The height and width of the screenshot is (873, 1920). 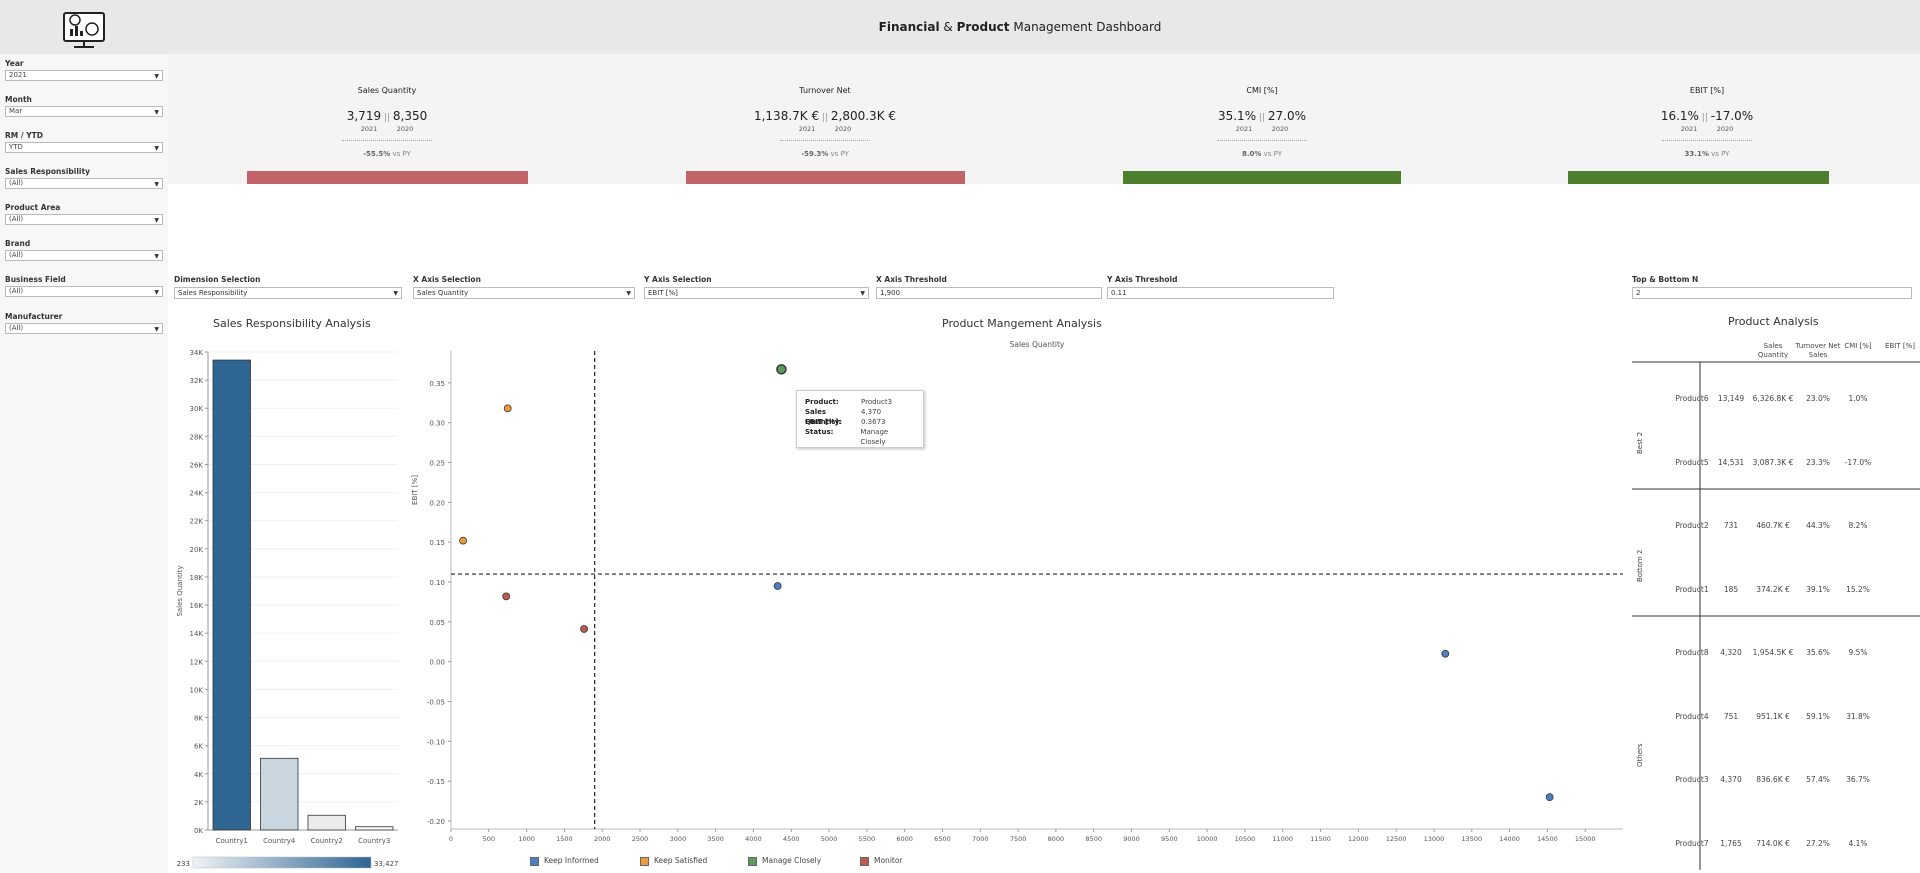 I want to click on bar-country2, so click(x=326, y=822).